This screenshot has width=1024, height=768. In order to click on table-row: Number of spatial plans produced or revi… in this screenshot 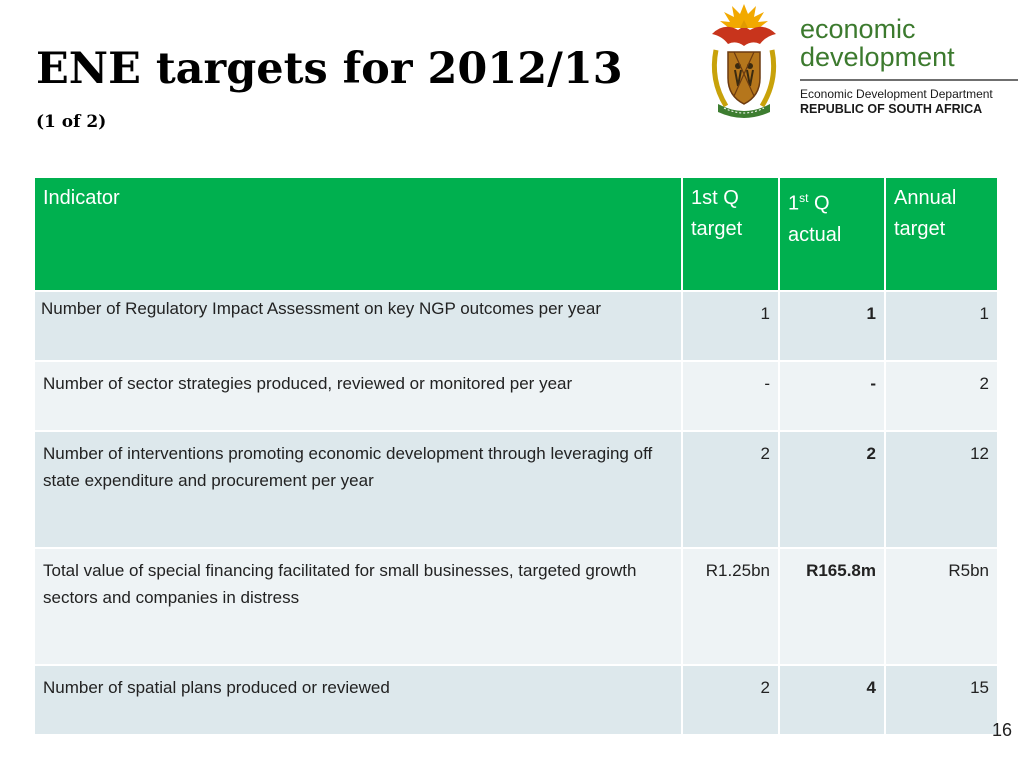, I will do `click(516, 700)`.